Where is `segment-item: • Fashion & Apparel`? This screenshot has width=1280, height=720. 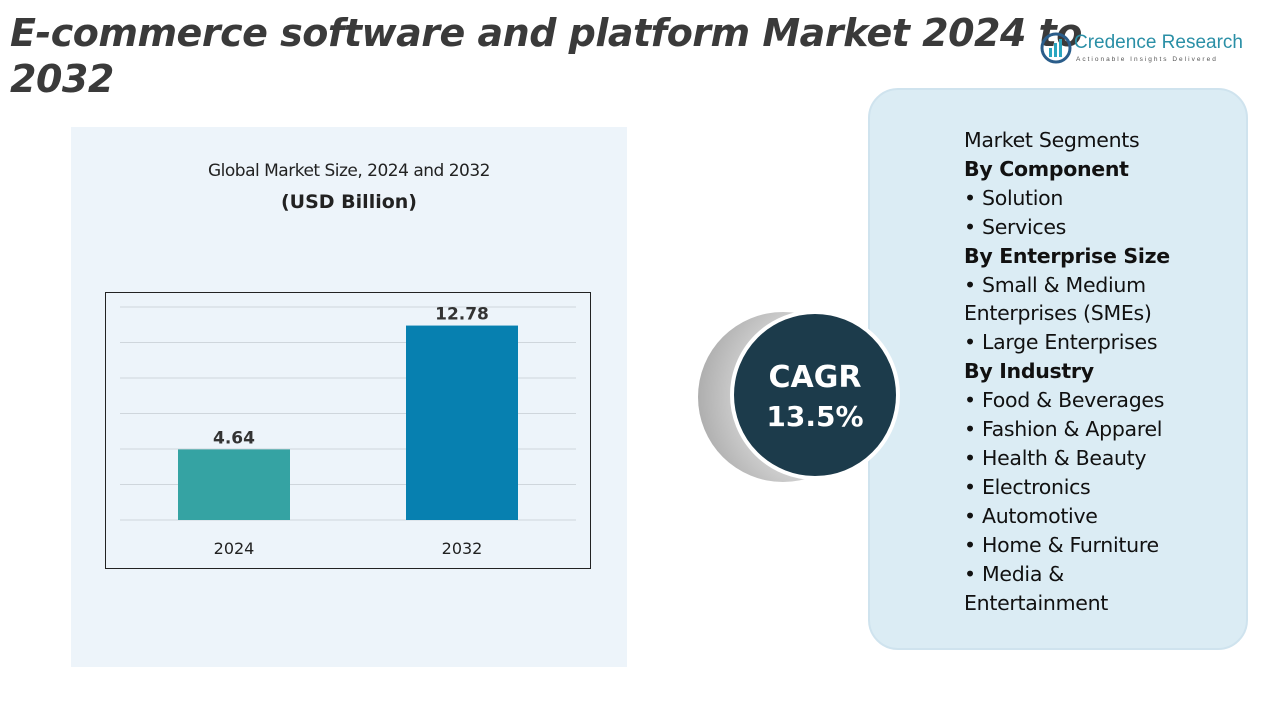
segment-item: • Fashion & Apparel is located at coordinates (1063, 429).